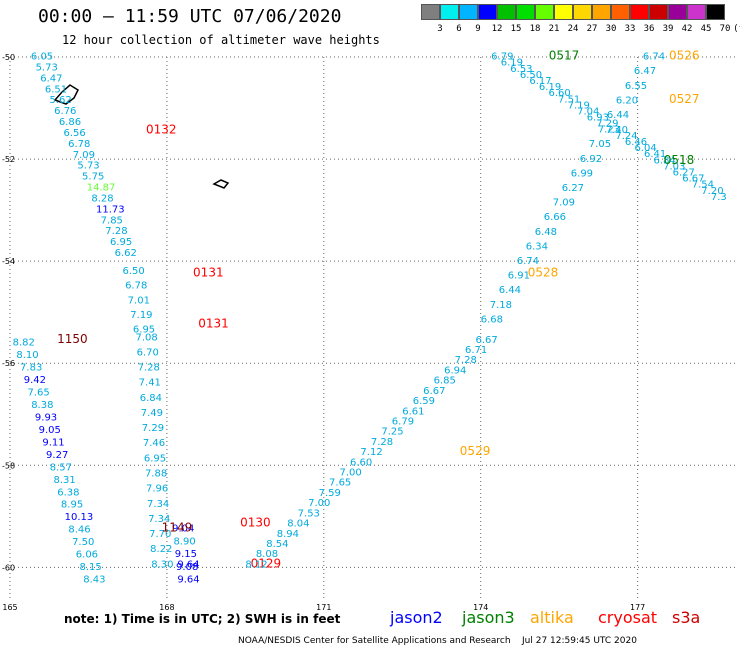 This screenshot has width=740, height=650. I want to click on wave-height-point: 8.57, so click(61, 467).